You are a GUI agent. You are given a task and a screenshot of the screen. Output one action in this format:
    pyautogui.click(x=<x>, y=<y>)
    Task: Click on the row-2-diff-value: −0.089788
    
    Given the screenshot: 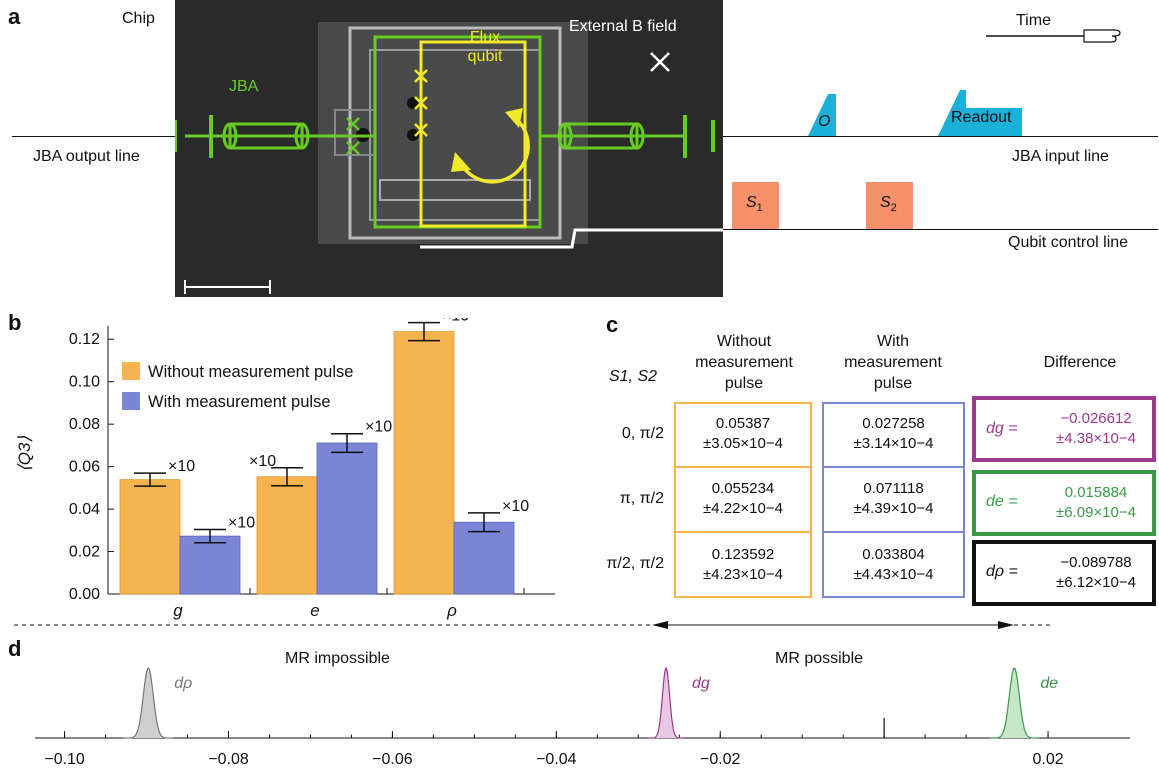 What is the action you would take?
    pyautogui.click(x=1096, y=562)
    